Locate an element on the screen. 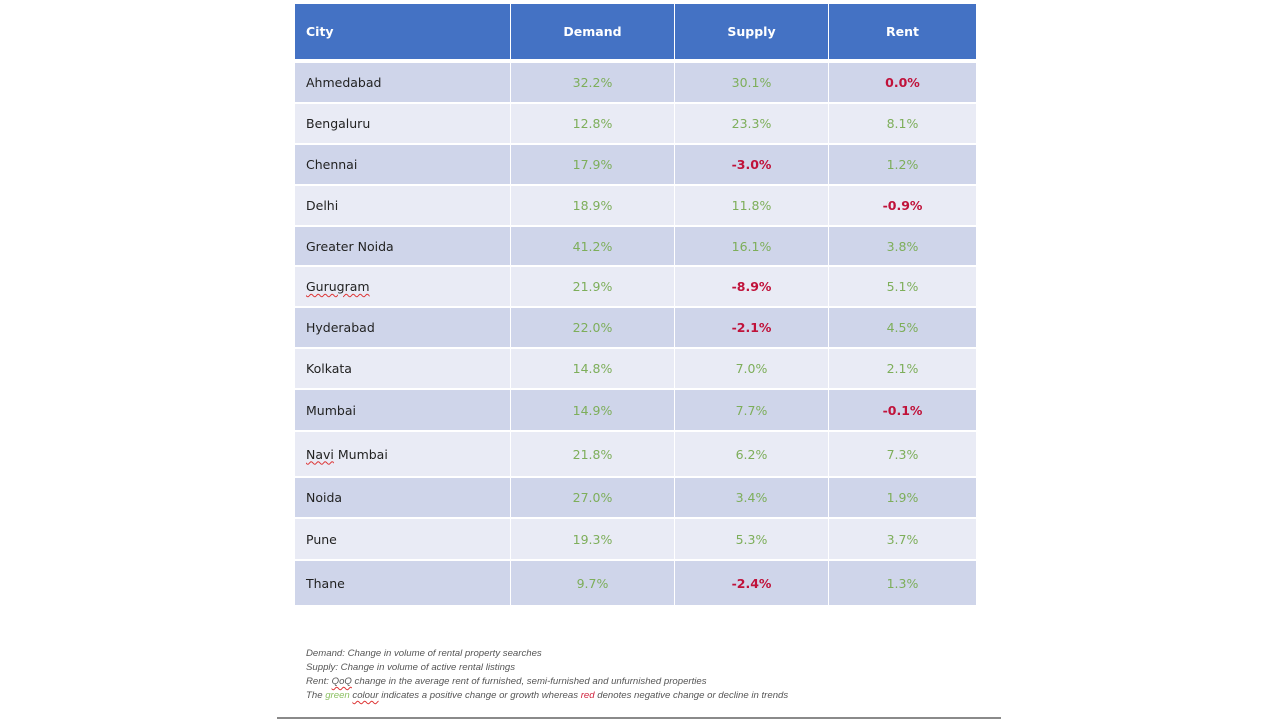 The width and height of the screenshot is (1280, 720). note-rent-qoq: QoQ is located at coordinates (341, 681).